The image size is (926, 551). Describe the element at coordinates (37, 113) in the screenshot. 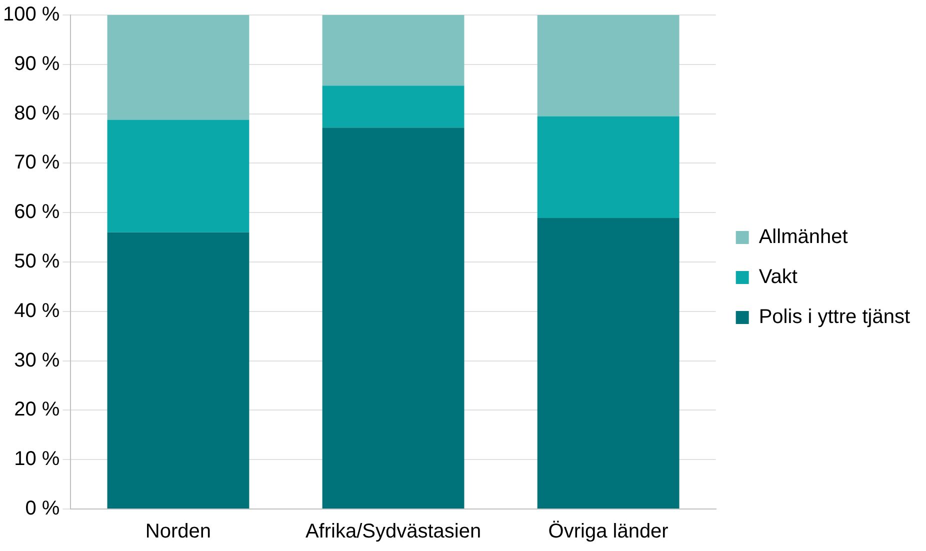

I see `y-tick-label: 80 %` at that location.